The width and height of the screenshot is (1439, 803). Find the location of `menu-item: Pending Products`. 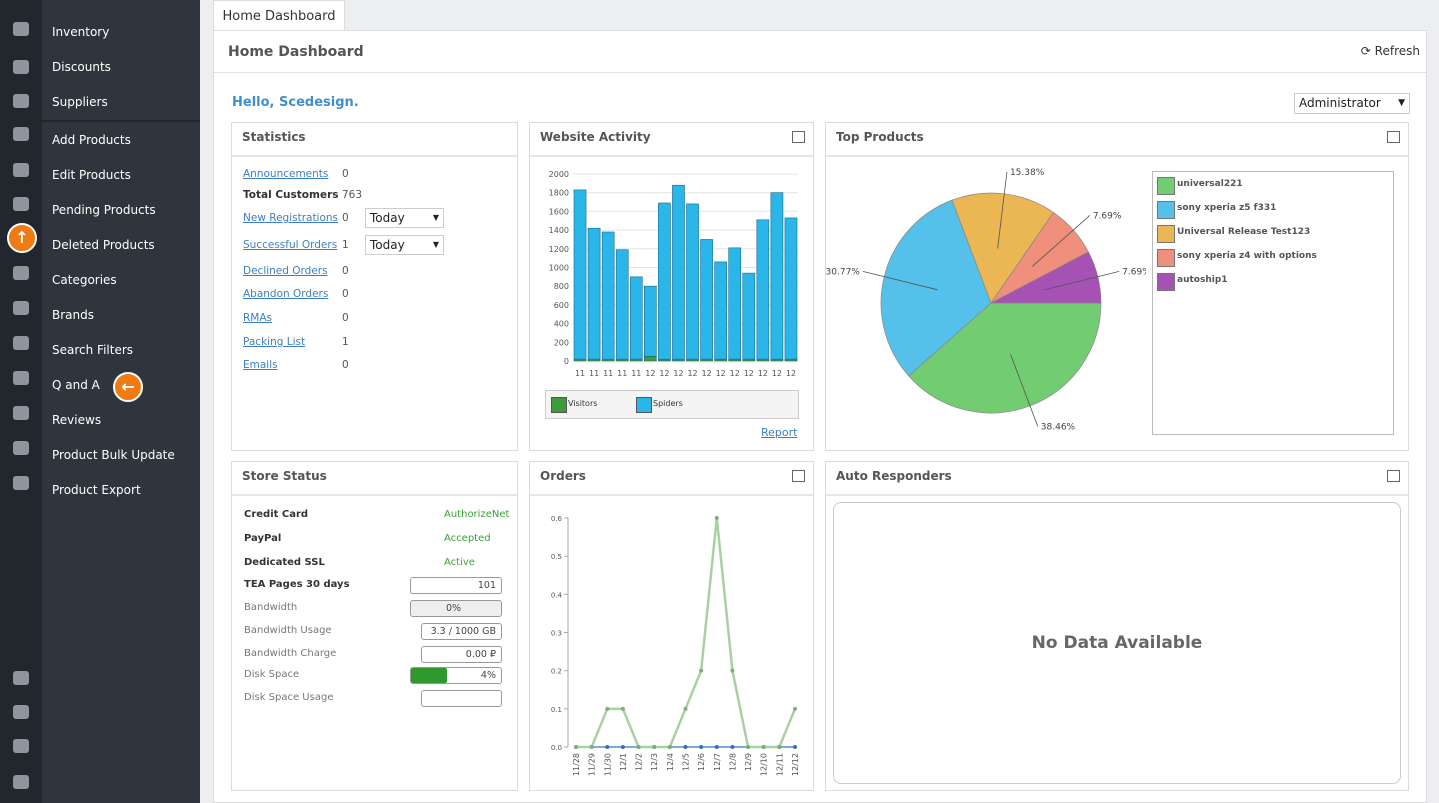

menu-item: Pending Products is located at coordinates (104, 210).